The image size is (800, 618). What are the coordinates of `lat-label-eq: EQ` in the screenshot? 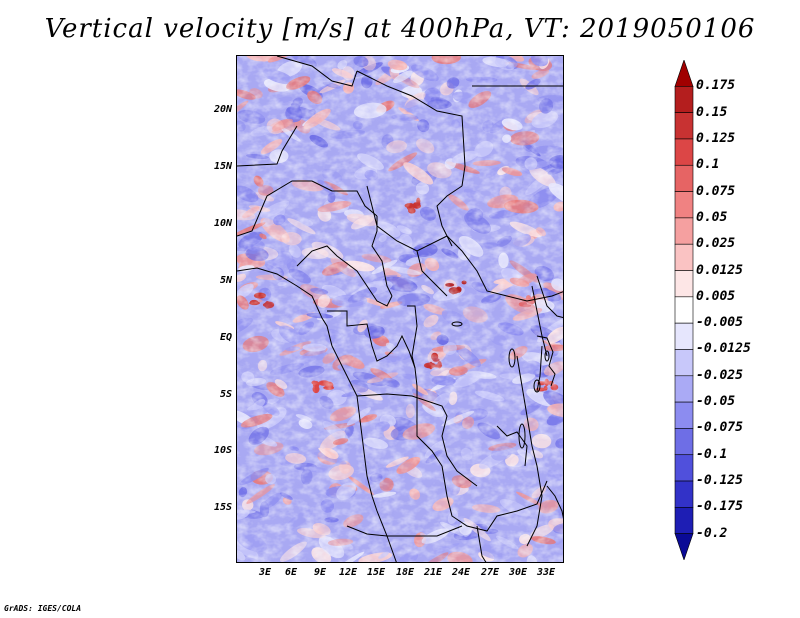 It's located at (225, 337).